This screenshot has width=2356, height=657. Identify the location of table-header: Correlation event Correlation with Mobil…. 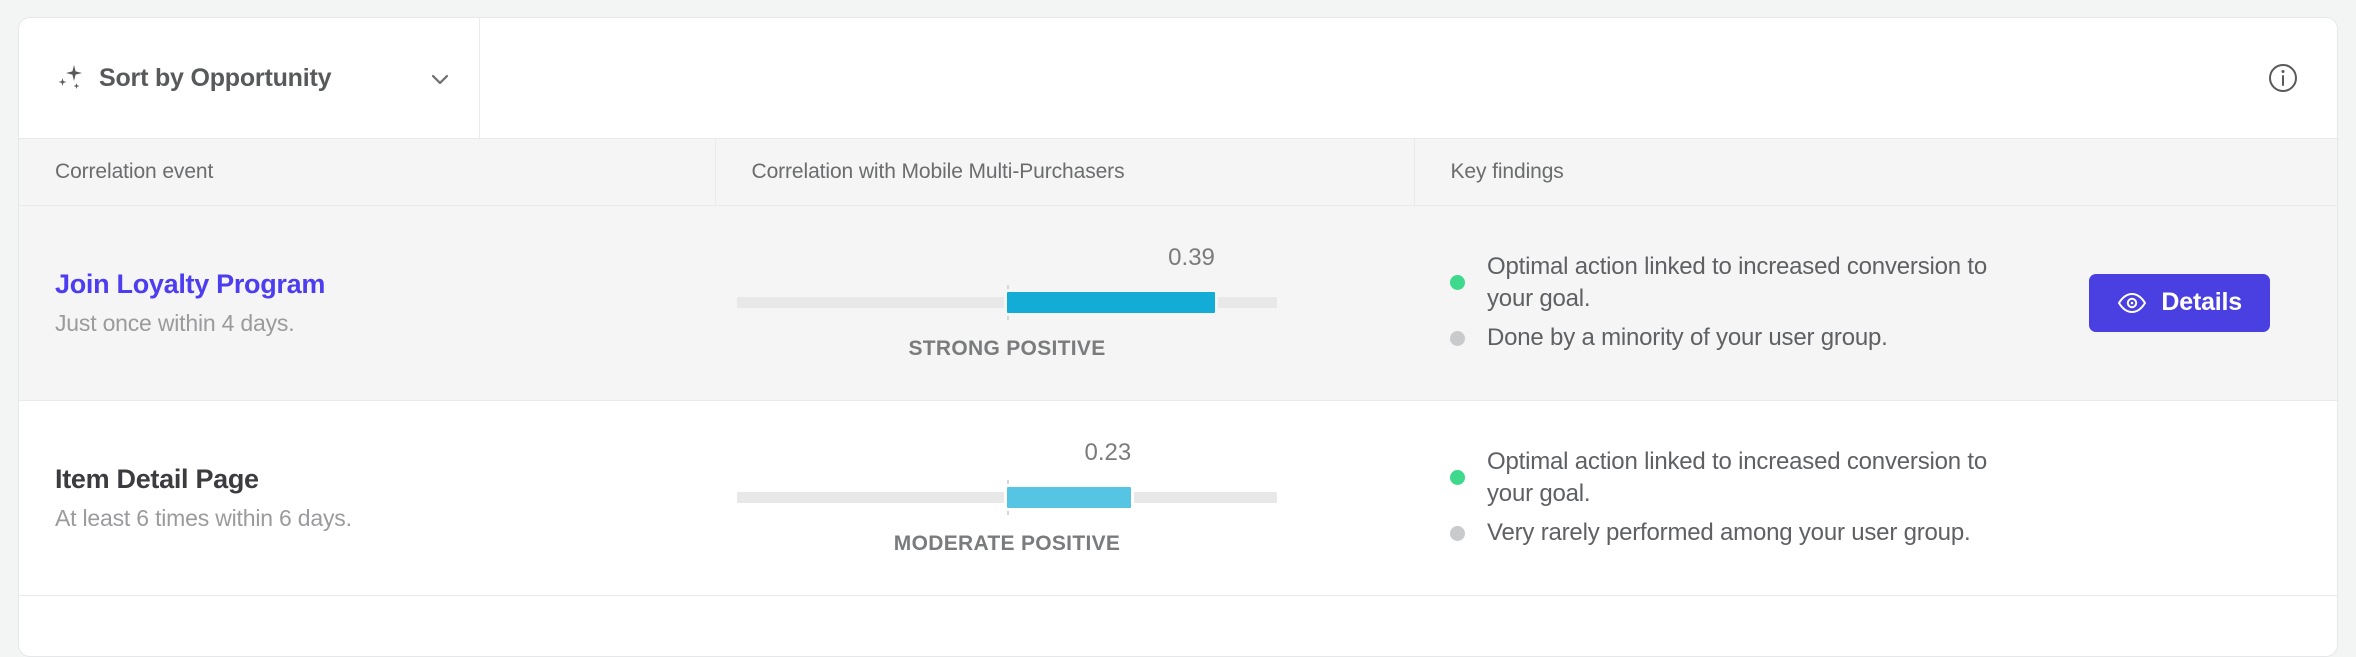
(1178, 172).